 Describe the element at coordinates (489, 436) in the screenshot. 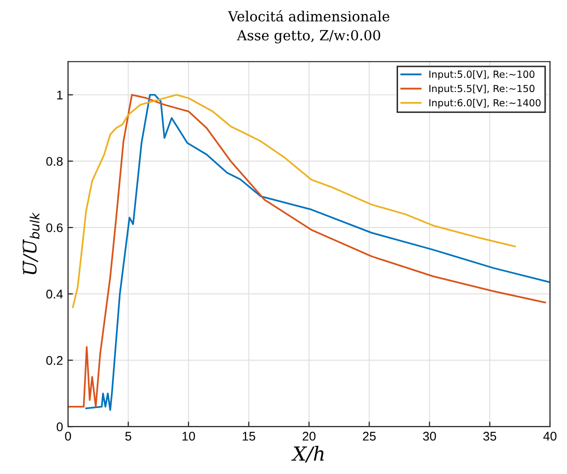

I see `x-tick-label: 35` at that location.